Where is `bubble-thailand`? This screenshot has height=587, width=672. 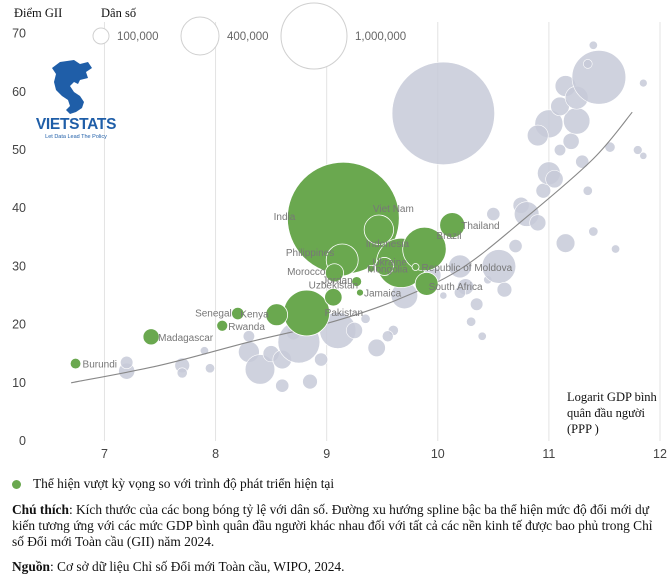 bubble-thailand is located at coordinates (452, 225).